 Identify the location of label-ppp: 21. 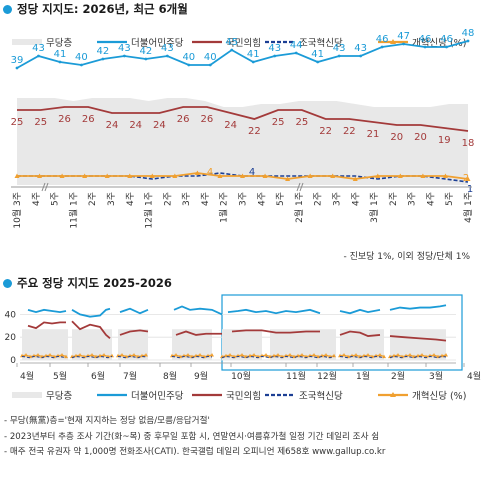
(373, 134).